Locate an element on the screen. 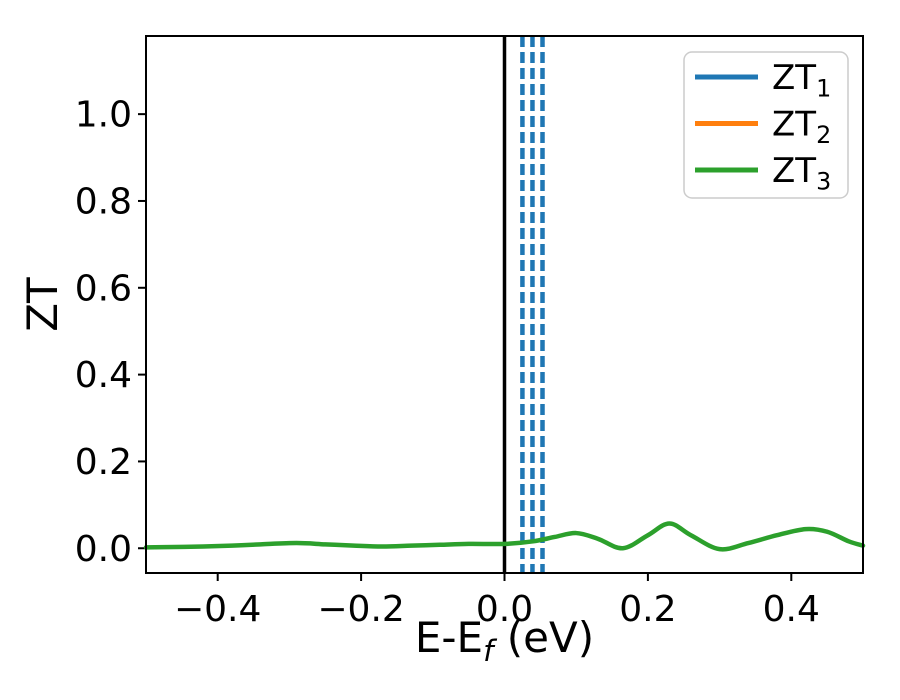 Image resolution: width=900 pixels, height=700 pixels. x-axis-tick-label: −0.2 is located at coordinates (360, 609).